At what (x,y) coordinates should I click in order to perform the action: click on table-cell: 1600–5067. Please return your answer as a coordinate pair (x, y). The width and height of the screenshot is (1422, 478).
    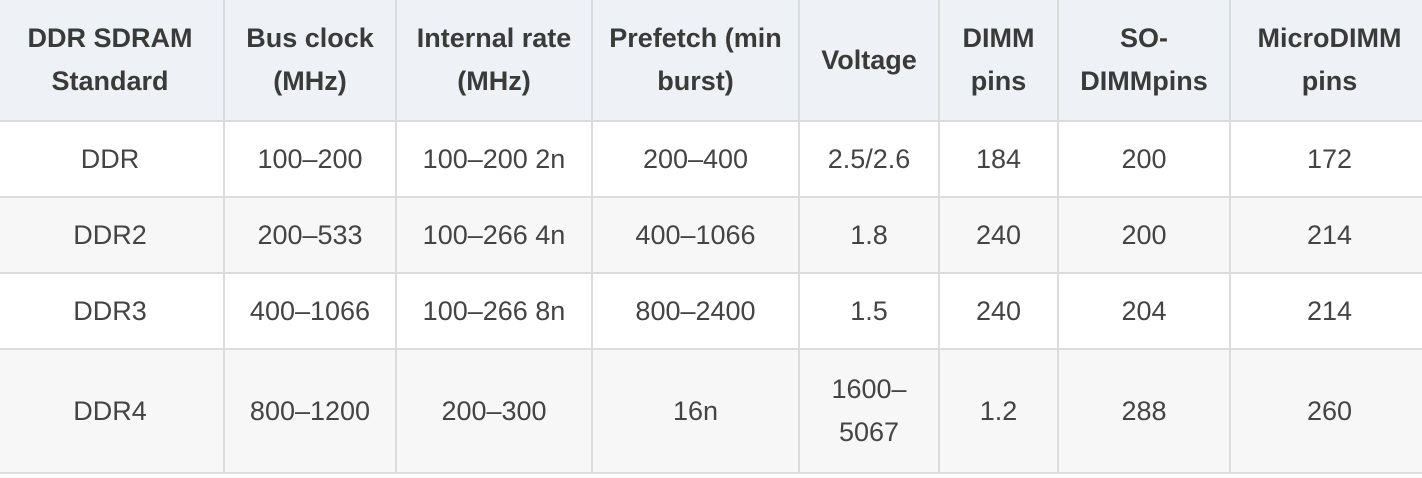
    Looking at the image, I should click on (869, 411).